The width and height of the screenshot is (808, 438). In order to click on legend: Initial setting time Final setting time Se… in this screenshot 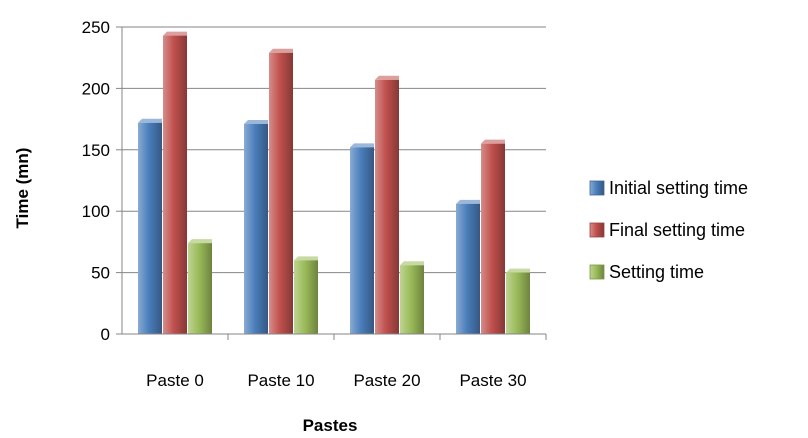, I will do `click(668, 230)`.